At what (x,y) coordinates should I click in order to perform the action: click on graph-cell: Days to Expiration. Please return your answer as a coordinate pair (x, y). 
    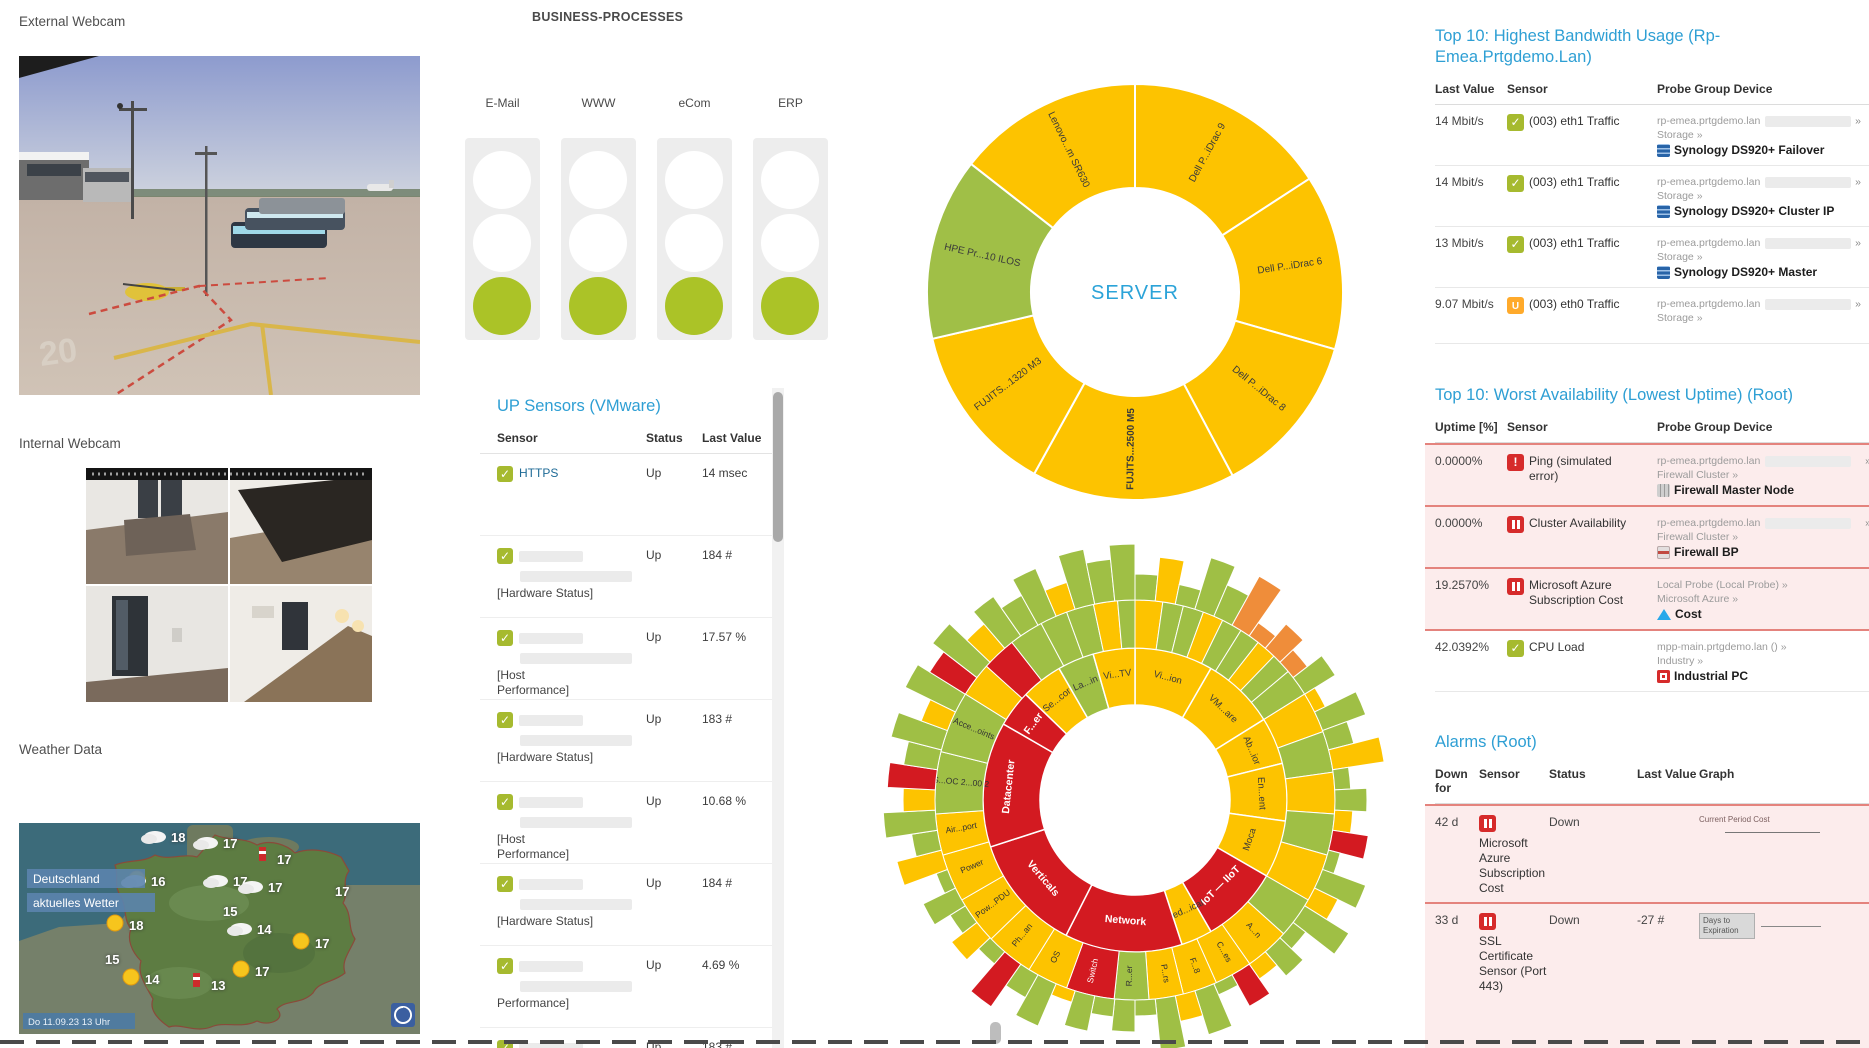
    Looking at the image, I should click on (1784, 926).